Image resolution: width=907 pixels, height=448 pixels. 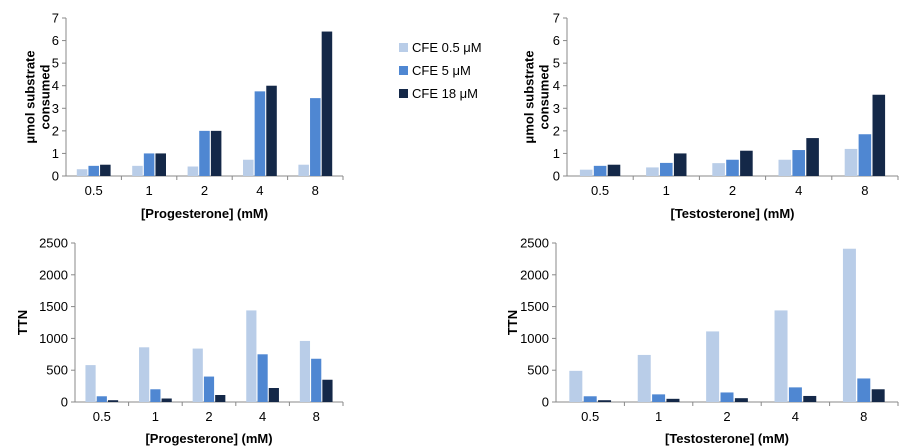 What do you see at coordinates (556, 40) in the screenshot?
I see `y-tick-label: 6` at bounding box center [556, 40].